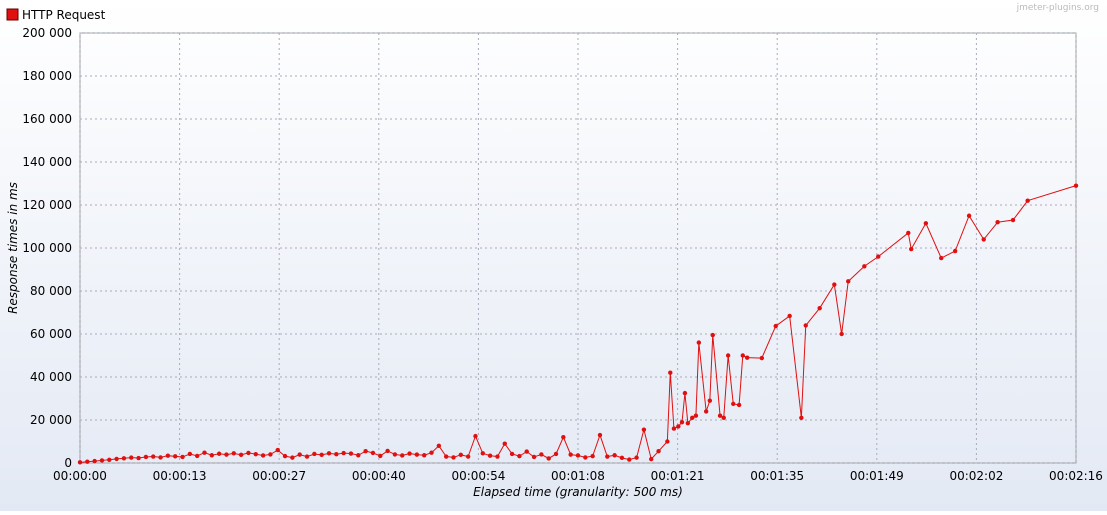 This screenshot has width=1107, height=515. Describe the element at coordinates (64, 15) in the screenshot. I see `legend-label: HTTP Request` at that location.